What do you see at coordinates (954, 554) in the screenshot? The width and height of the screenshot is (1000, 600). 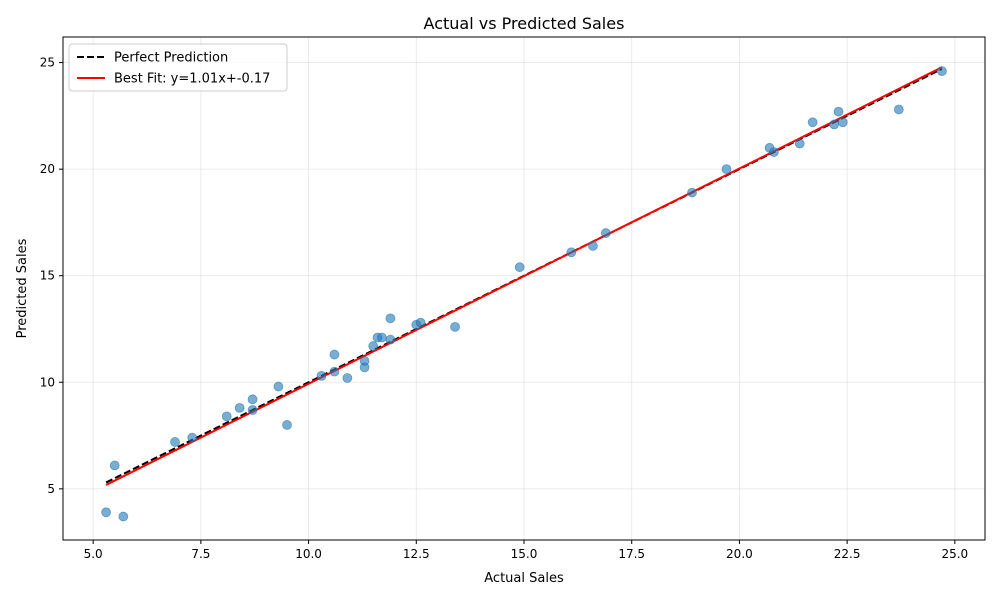 I see `x-tick-label: 25.0` at bounding box center [954, 554].